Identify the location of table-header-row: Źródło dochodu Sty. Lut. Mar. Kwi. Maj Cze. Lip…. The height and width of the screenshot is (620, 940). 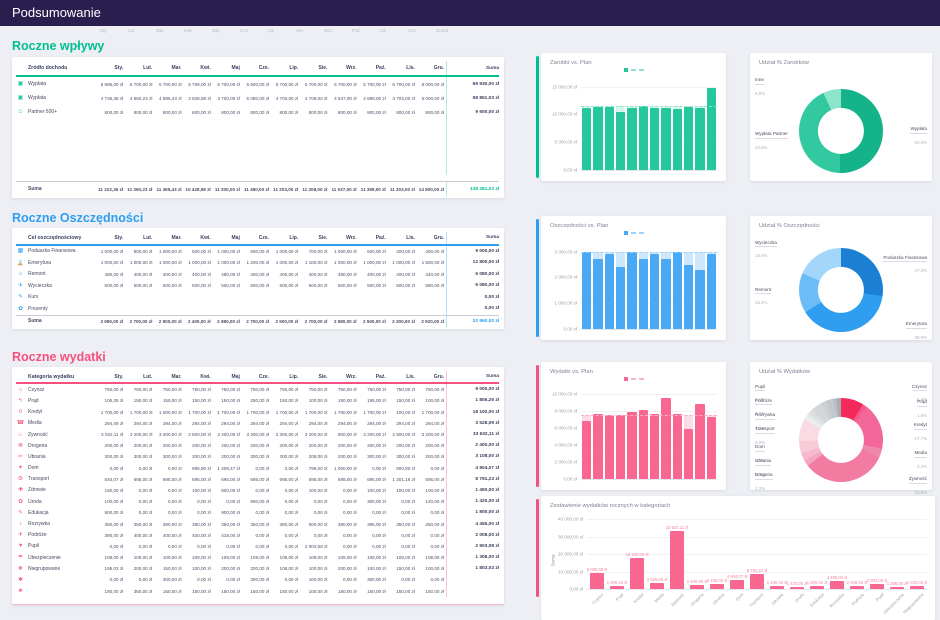
(257, 69).